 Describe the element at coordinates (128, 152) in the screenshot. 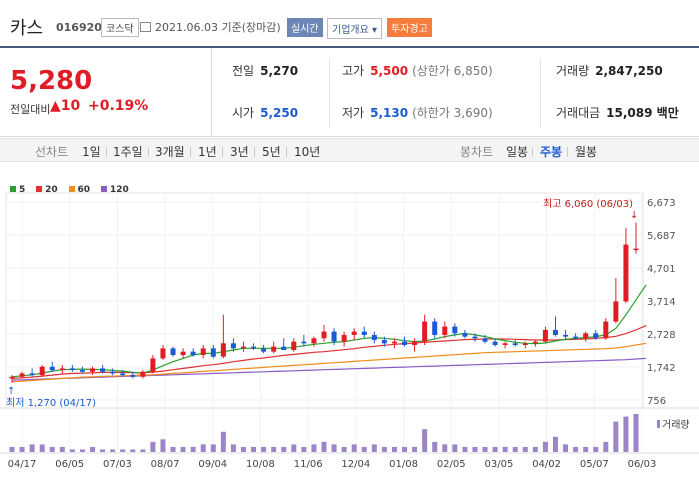

I see `period-1w-button: 1주일` at that location.